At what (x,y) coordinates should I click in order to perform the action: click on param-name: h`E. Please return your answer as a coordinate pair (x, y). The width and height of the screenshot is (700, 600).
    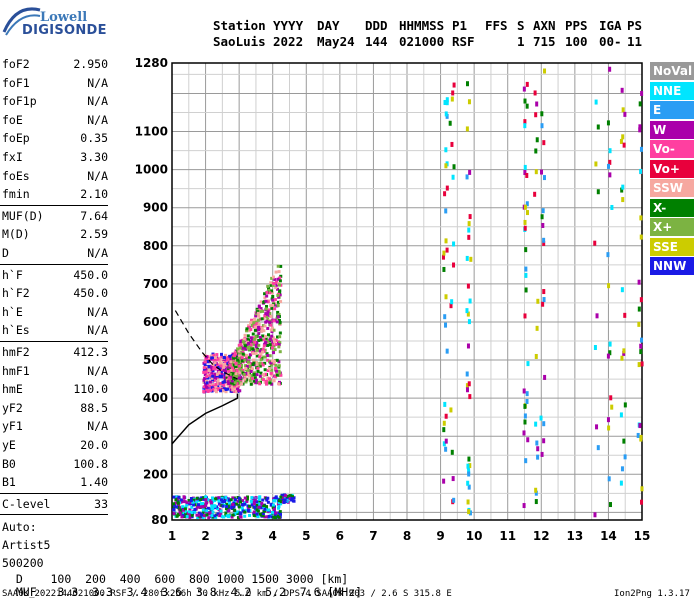
    Looking at the image, I should click on (12, 311).